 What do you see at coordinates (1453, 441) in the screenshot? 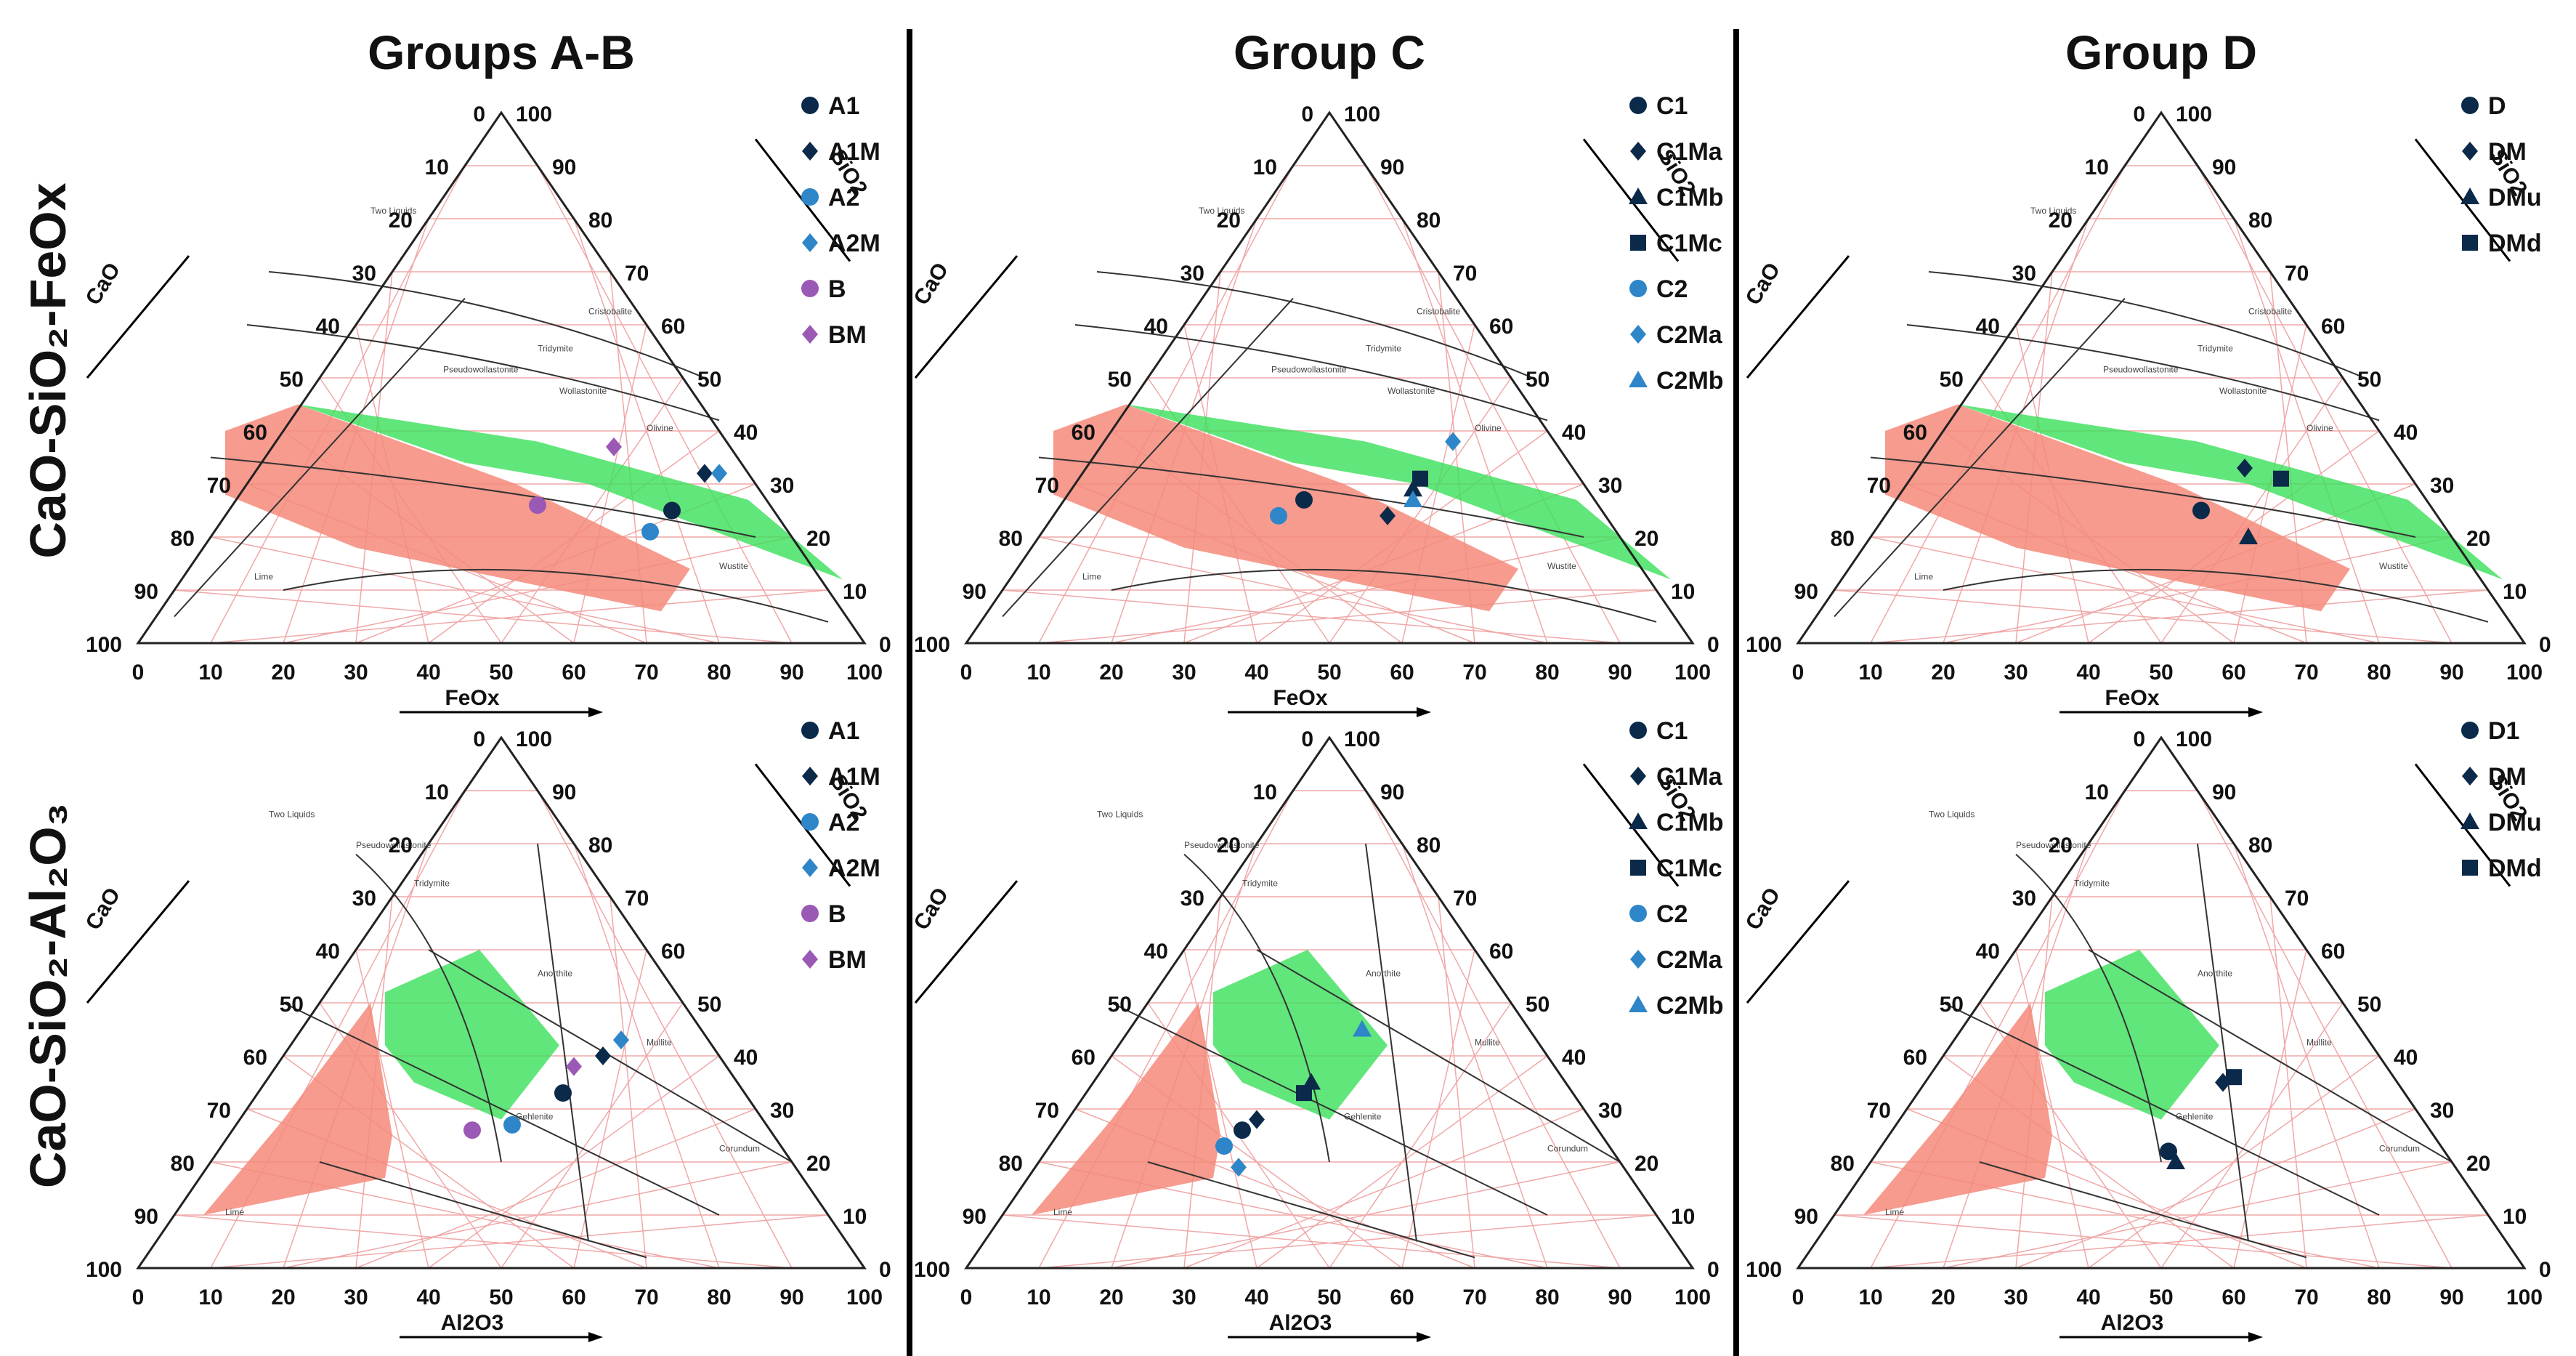
I see `data-point-c2ma` at bounding box center [1453, 441].